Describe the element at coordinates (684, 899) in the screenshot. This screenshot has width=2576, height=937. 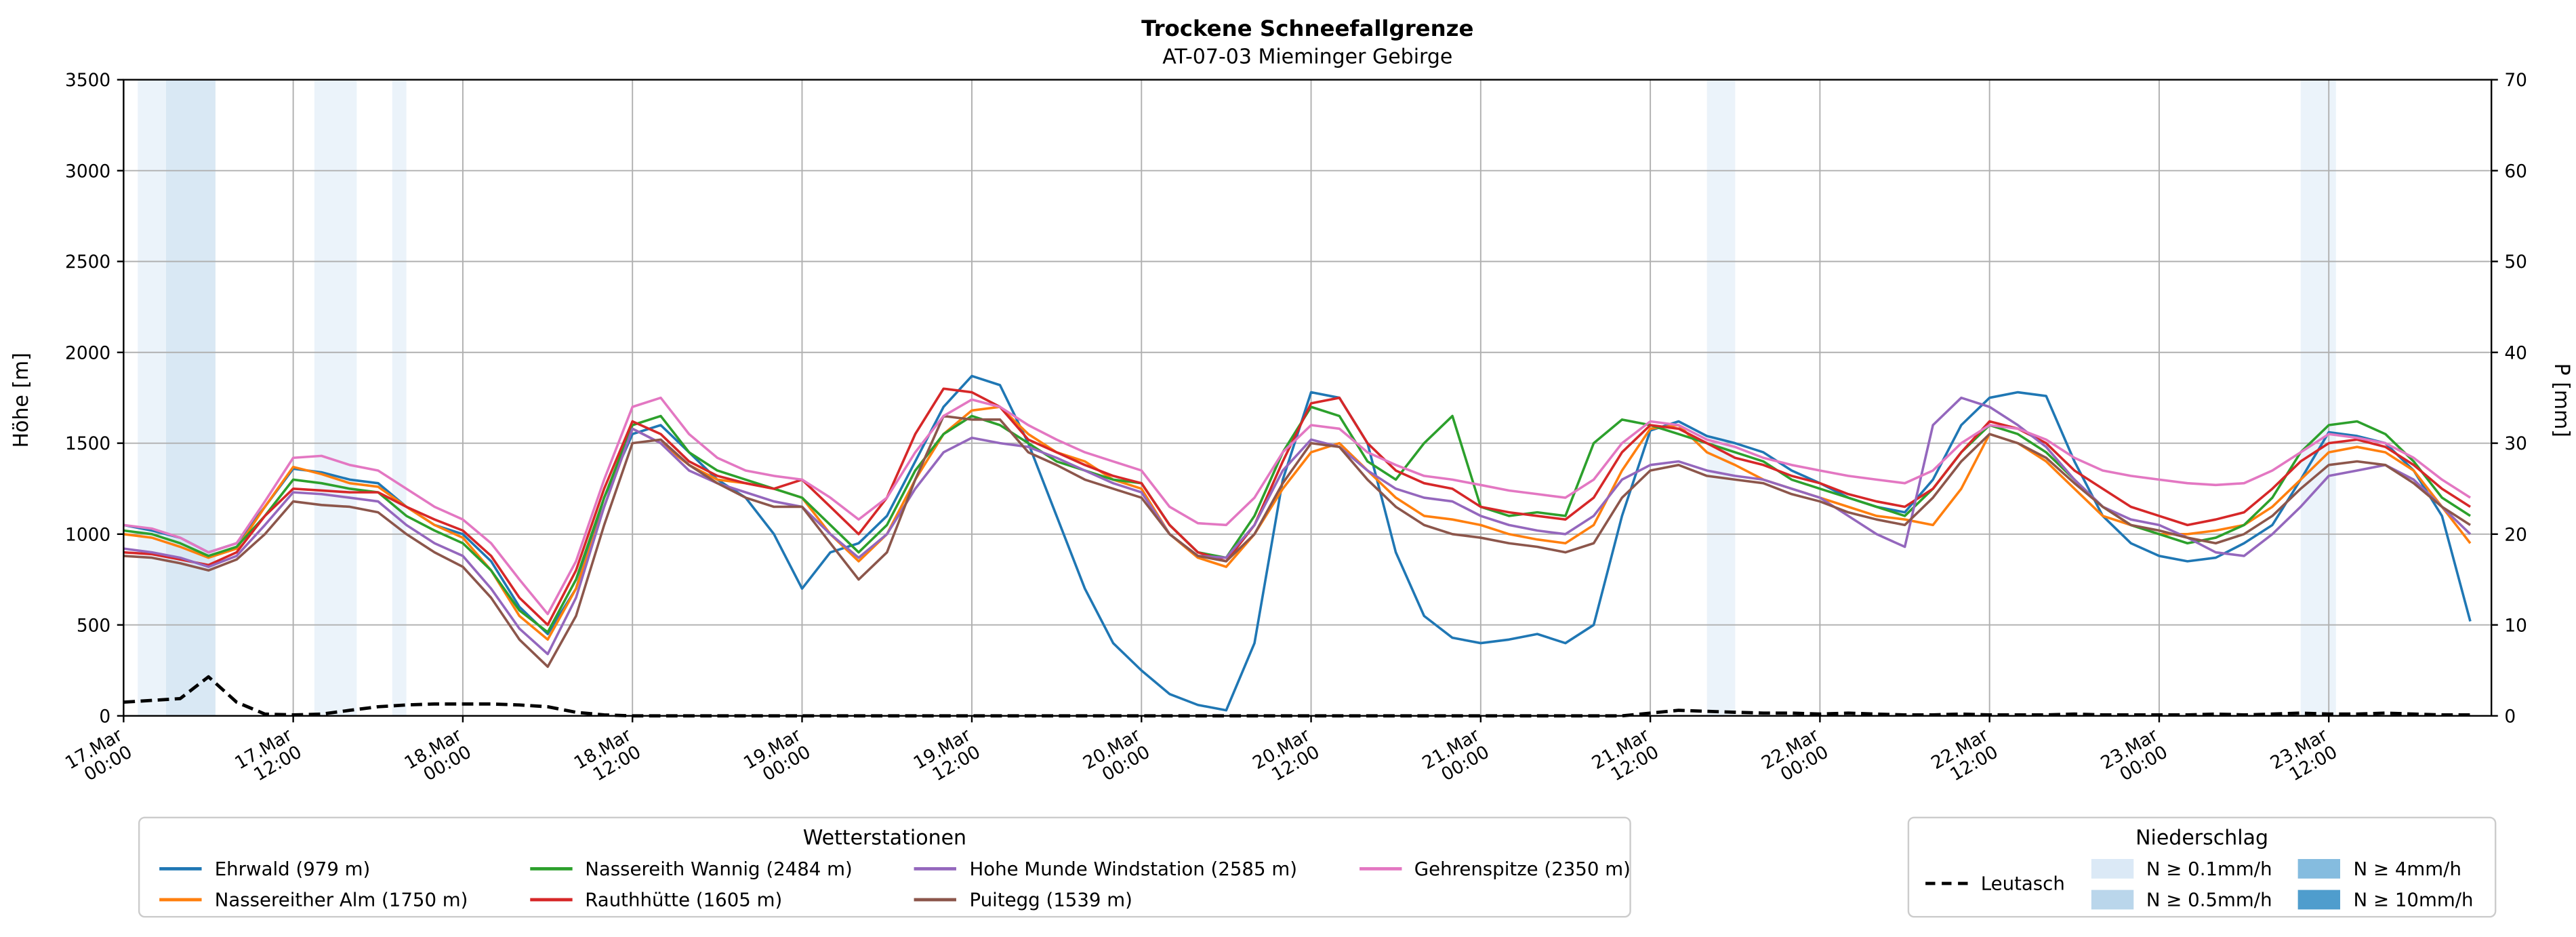
I see `legend-label: Rauthhütte (1605 m)` at that location.